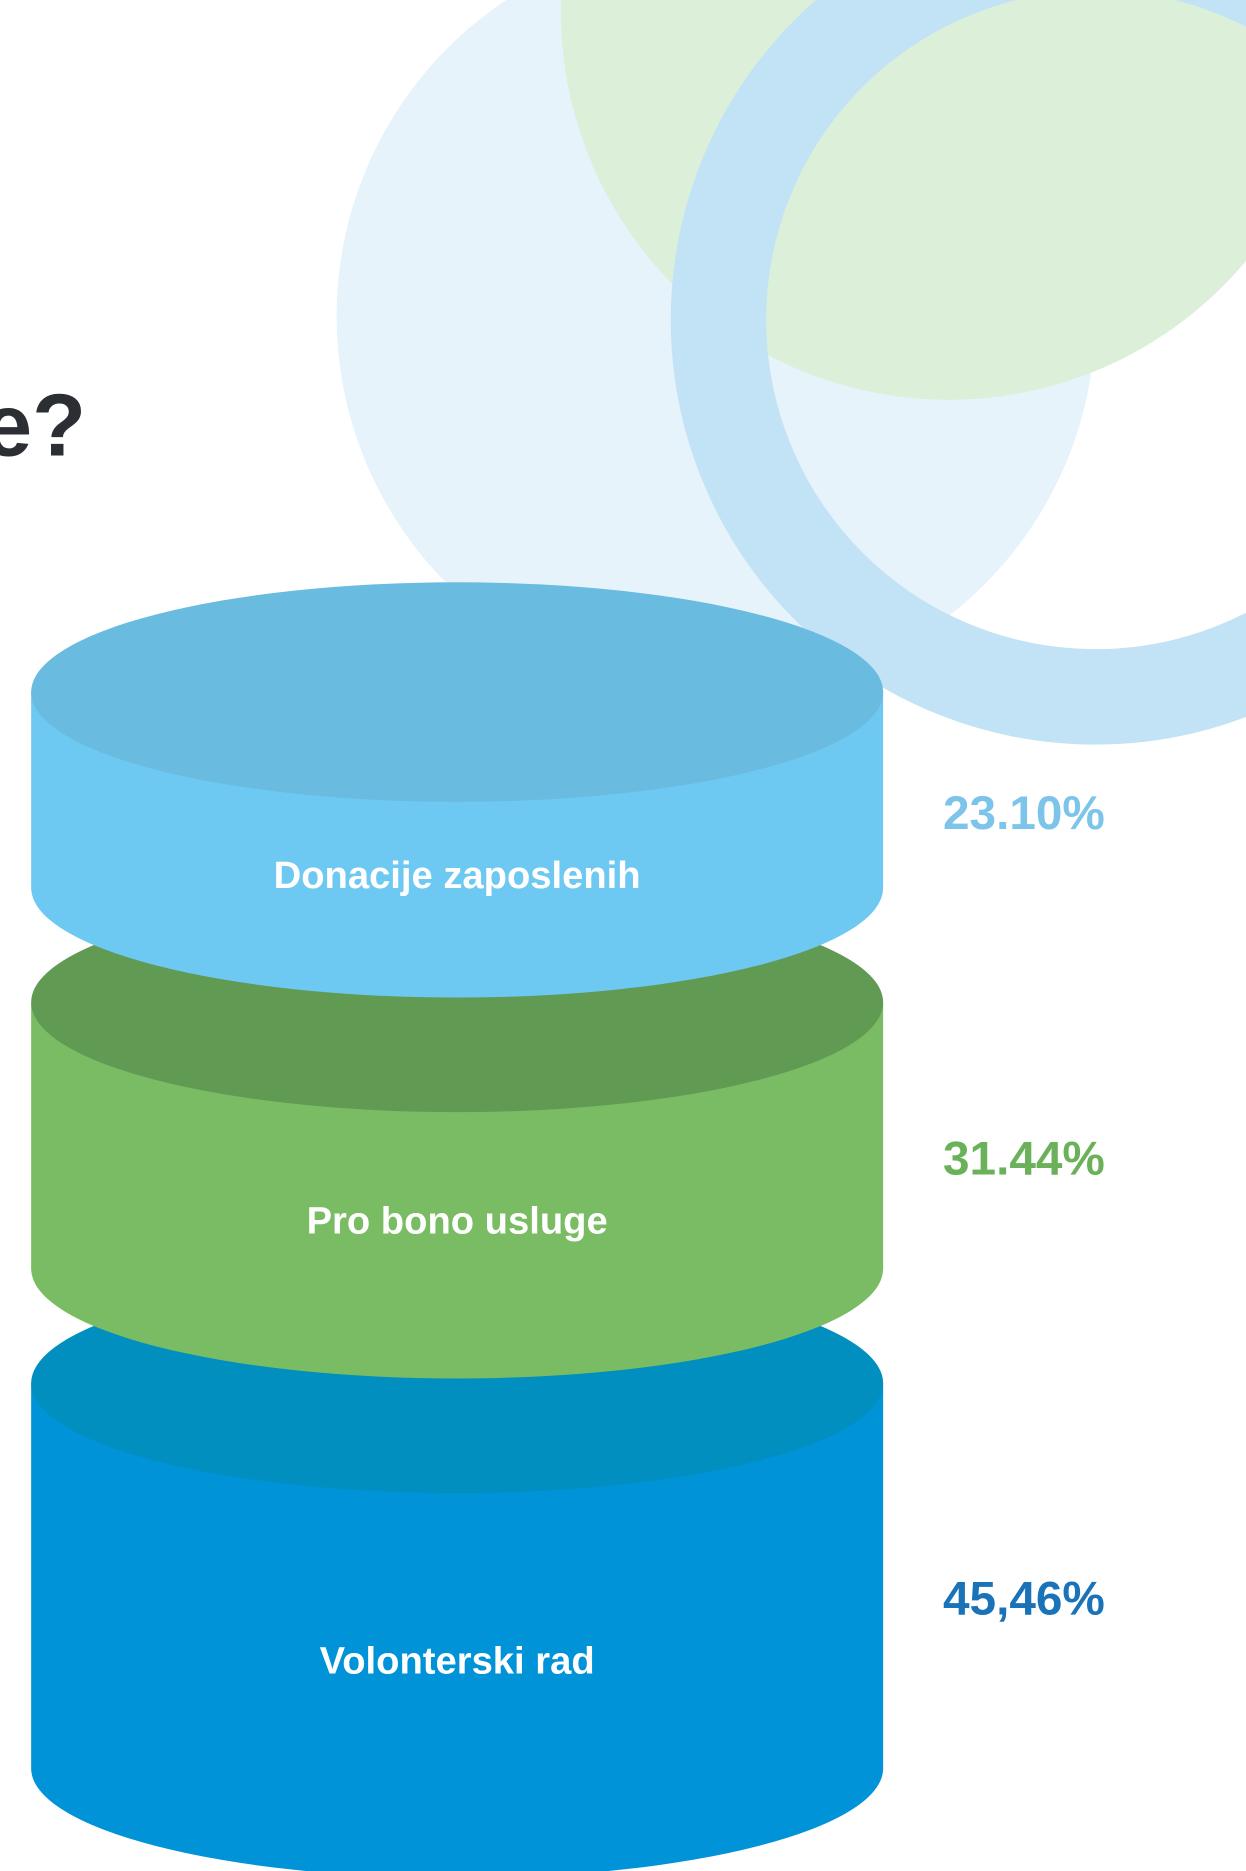  What do you see at coordinates (1024, 813) in the screenshot?
I see `value-label: 23.10%` at bounding box center [1024, 813].